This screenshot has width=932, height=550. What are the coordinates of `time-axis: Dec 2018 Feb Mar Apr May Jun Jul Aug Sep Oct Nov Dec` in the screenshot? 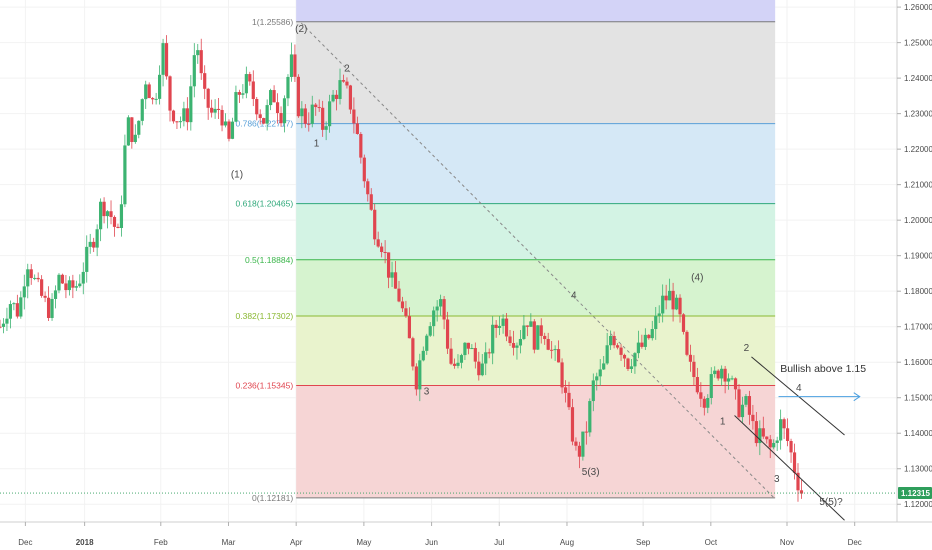 It's located at (440, 534).